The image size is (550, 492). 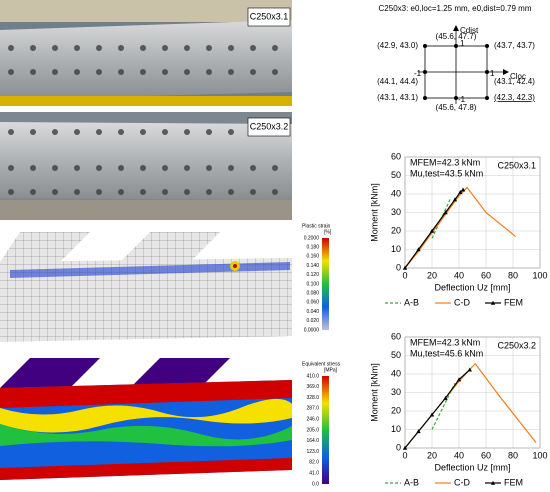 What do you see at coordinates (312, 321) in the screenshot?
I see `legend-level: 0.020` at bounding box center [312, 321].